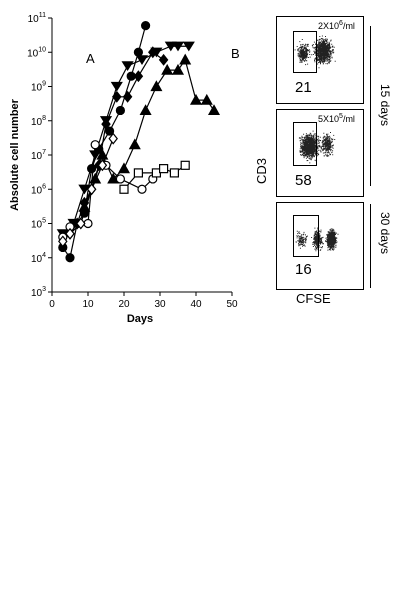 This screenshot has width=414, height=601. I want to click on y-tick-label: 10⁷, so click(38, 155).